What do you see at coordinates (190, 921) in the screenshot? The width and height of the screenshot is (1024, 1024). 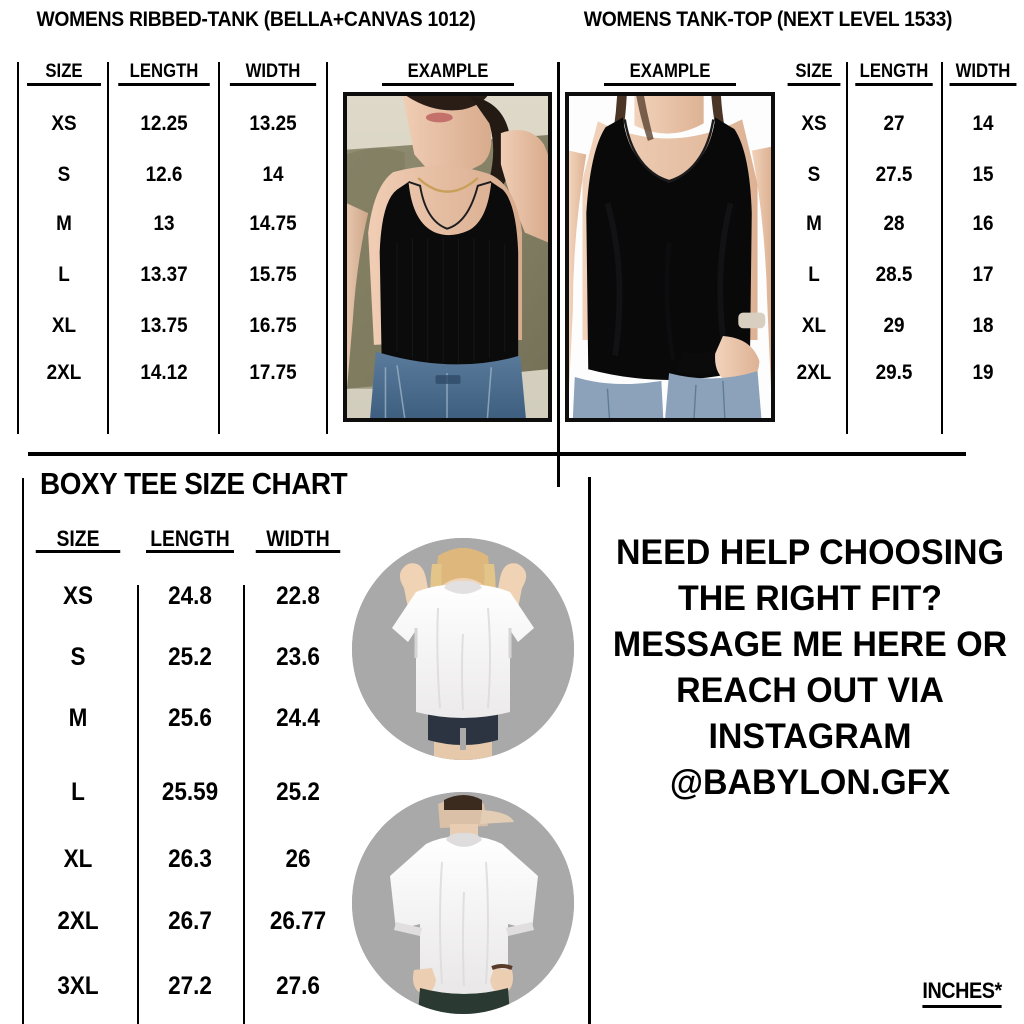 I see `table-row: 26.7` at bounding box center [190, 921].